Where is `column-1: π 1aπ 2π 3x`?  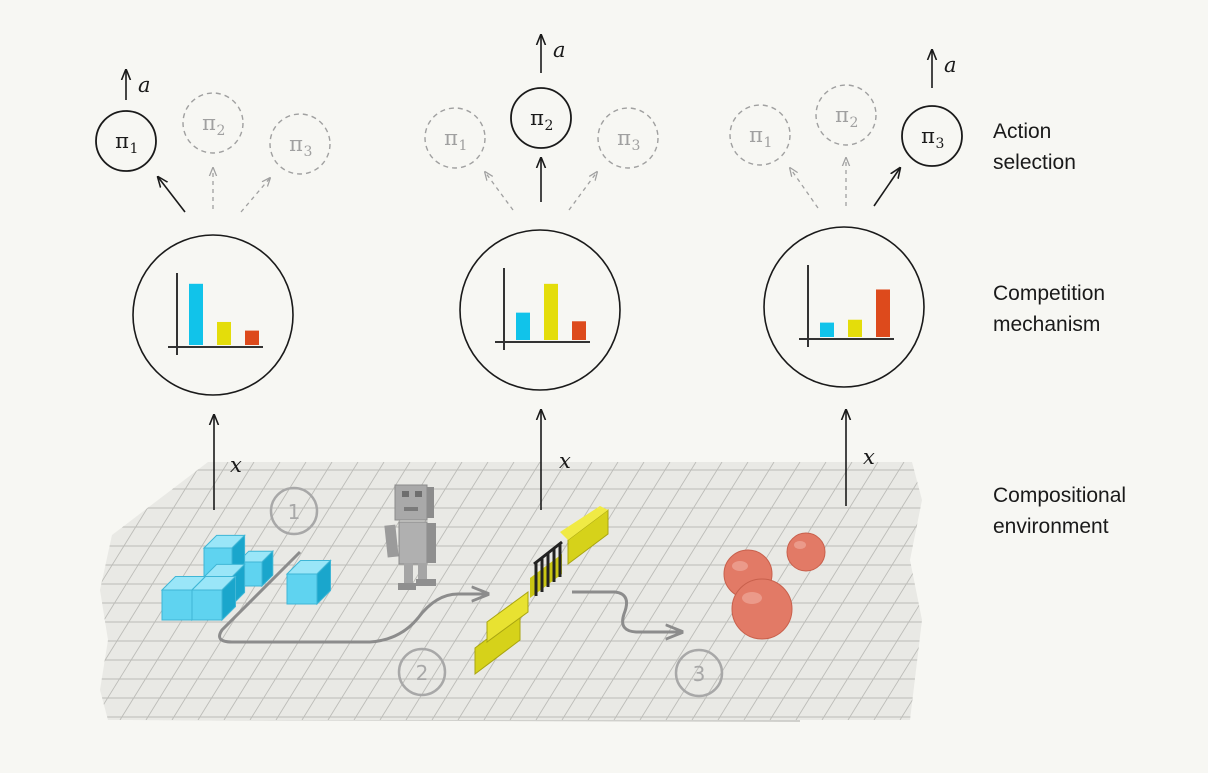
column-1: π 1aπ 2π 3x is located at coordinates (213, 290).